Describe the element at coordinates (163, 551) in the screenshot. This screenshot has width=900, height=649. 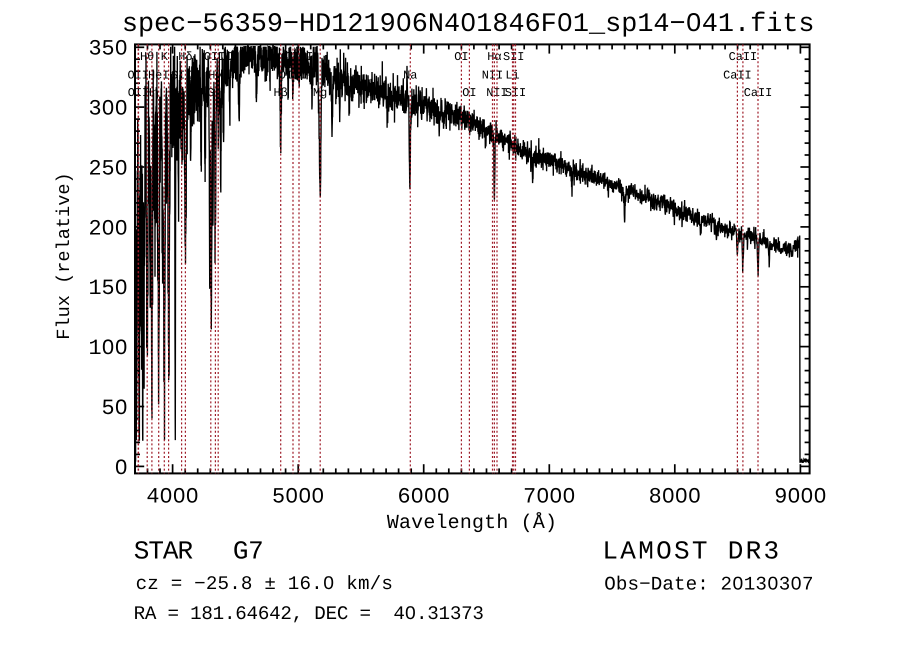
I see `svg-text: STAR` at that location.